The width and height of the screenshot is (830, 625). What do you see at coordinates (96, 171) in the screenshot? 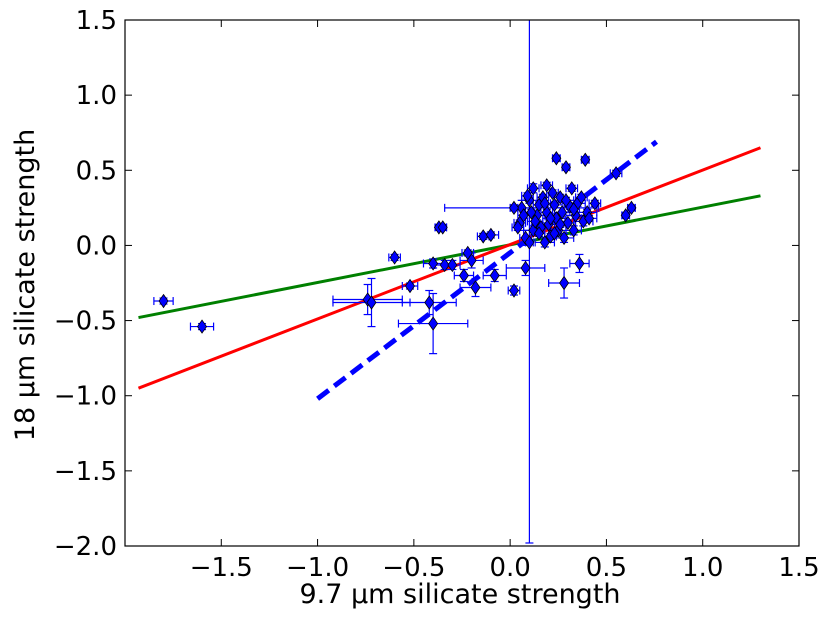
I see `y-tick-label: 0.5` at bounding box center [96, 171].